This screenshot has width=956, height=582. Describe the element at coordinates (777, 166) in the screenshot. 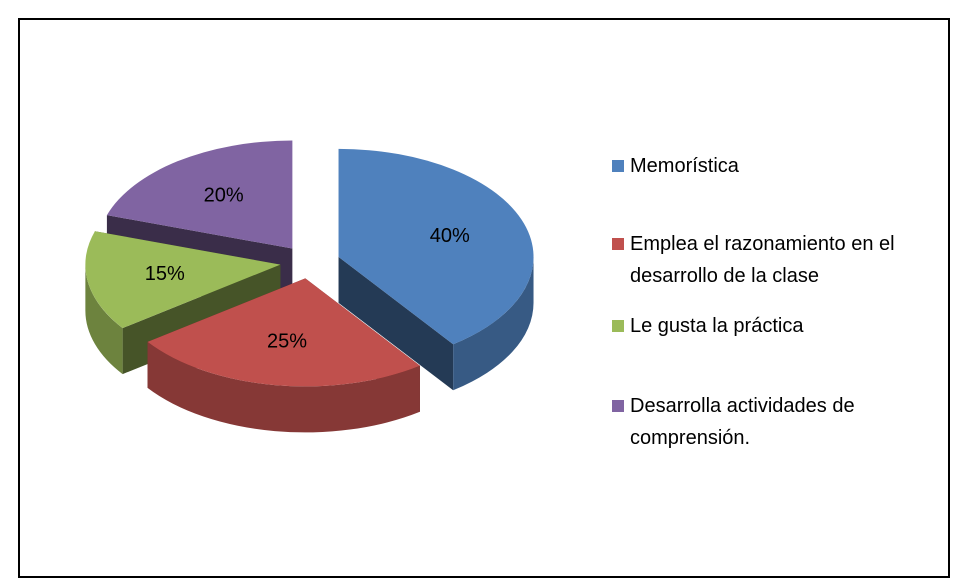

I see `legend-item: Memorística` at that location.